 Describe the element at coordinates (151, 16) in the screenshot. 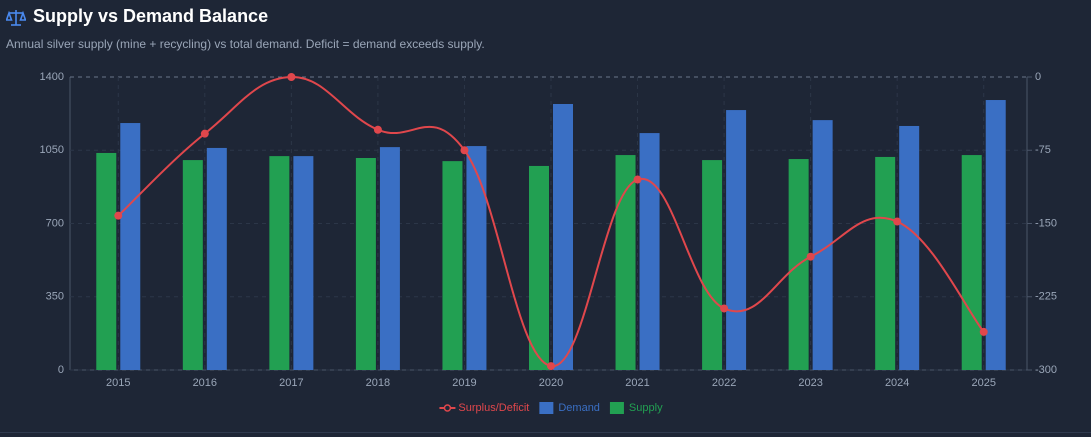

I see `chart-title: Supply vs Demand Balance` at that location.